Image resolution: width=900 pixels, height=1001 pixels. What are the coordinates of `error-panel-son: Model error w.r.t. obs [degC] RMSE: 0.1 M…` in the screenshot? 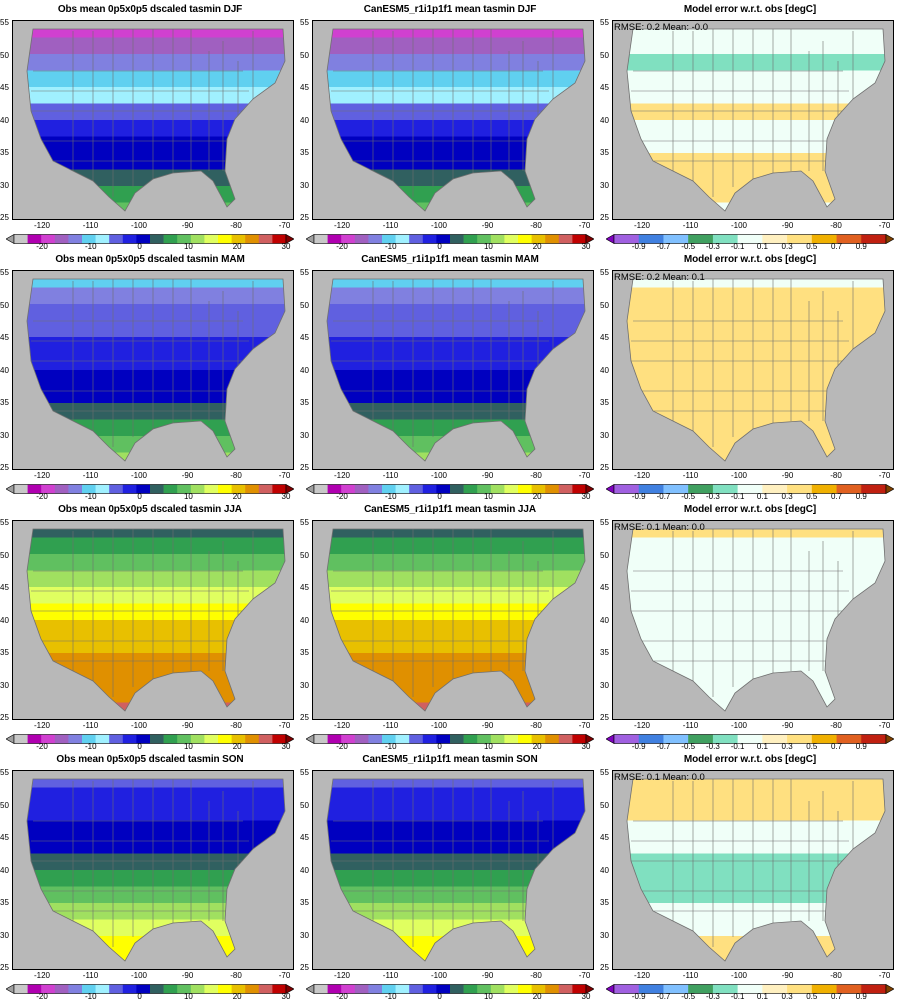 It's located at (750, 875).